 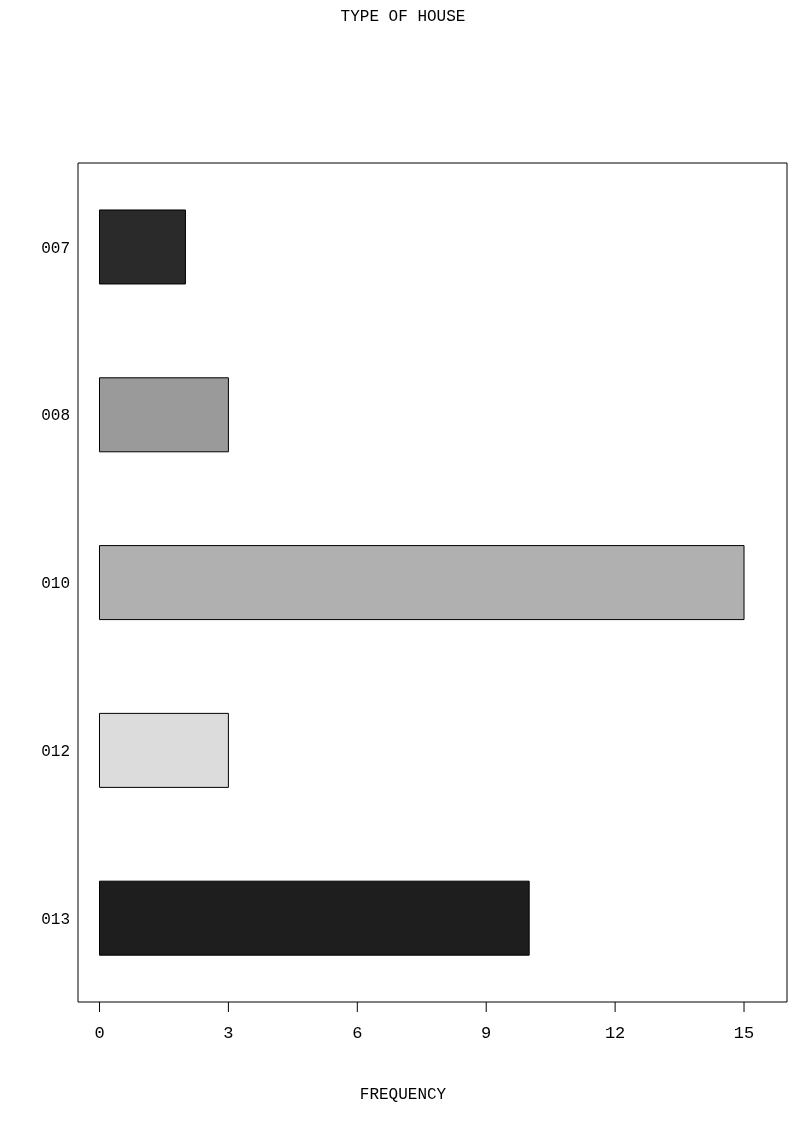 What do you see at coordinates (99, 1034) in the screenshot?
I see `x-tick-label: 0` at bounding box center [99, 1034].